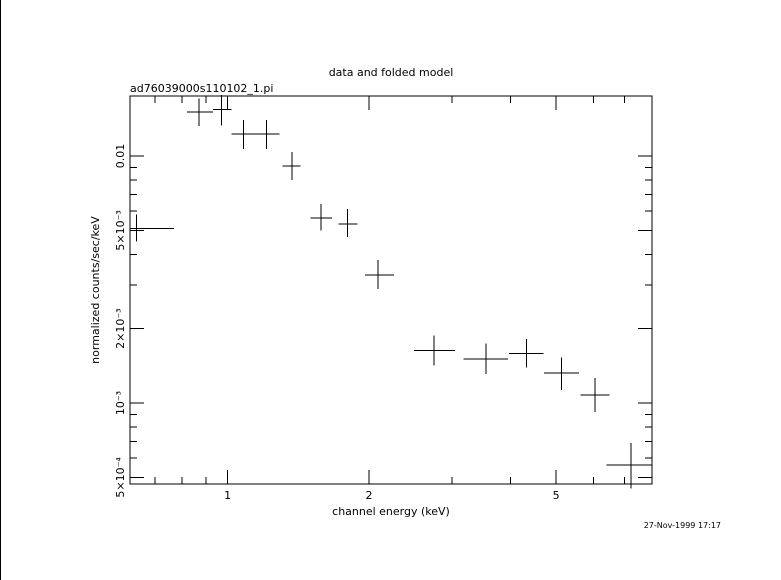  Describe the element at coordinates (0, 290) in the screenshot. I see `window-left-border` at that location.